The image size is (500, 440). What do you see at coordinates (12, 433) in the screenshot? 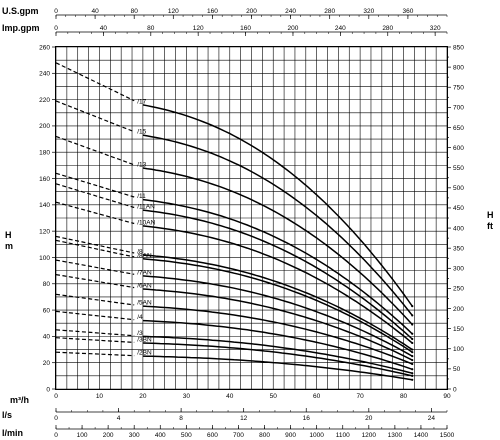
I see `axis-name-lmin: l/min` at bounding box center [12, 433].